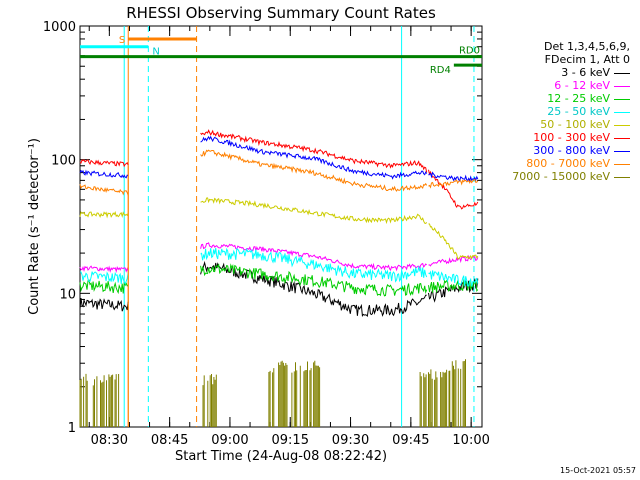 Image resolution: width=640 pixels, height=480 pixels. What do you see at coordinates (587, 59) in the screenshot?
I see `legend-header-2: FDecim 1, Att 0` at bounding box center [587, 59].